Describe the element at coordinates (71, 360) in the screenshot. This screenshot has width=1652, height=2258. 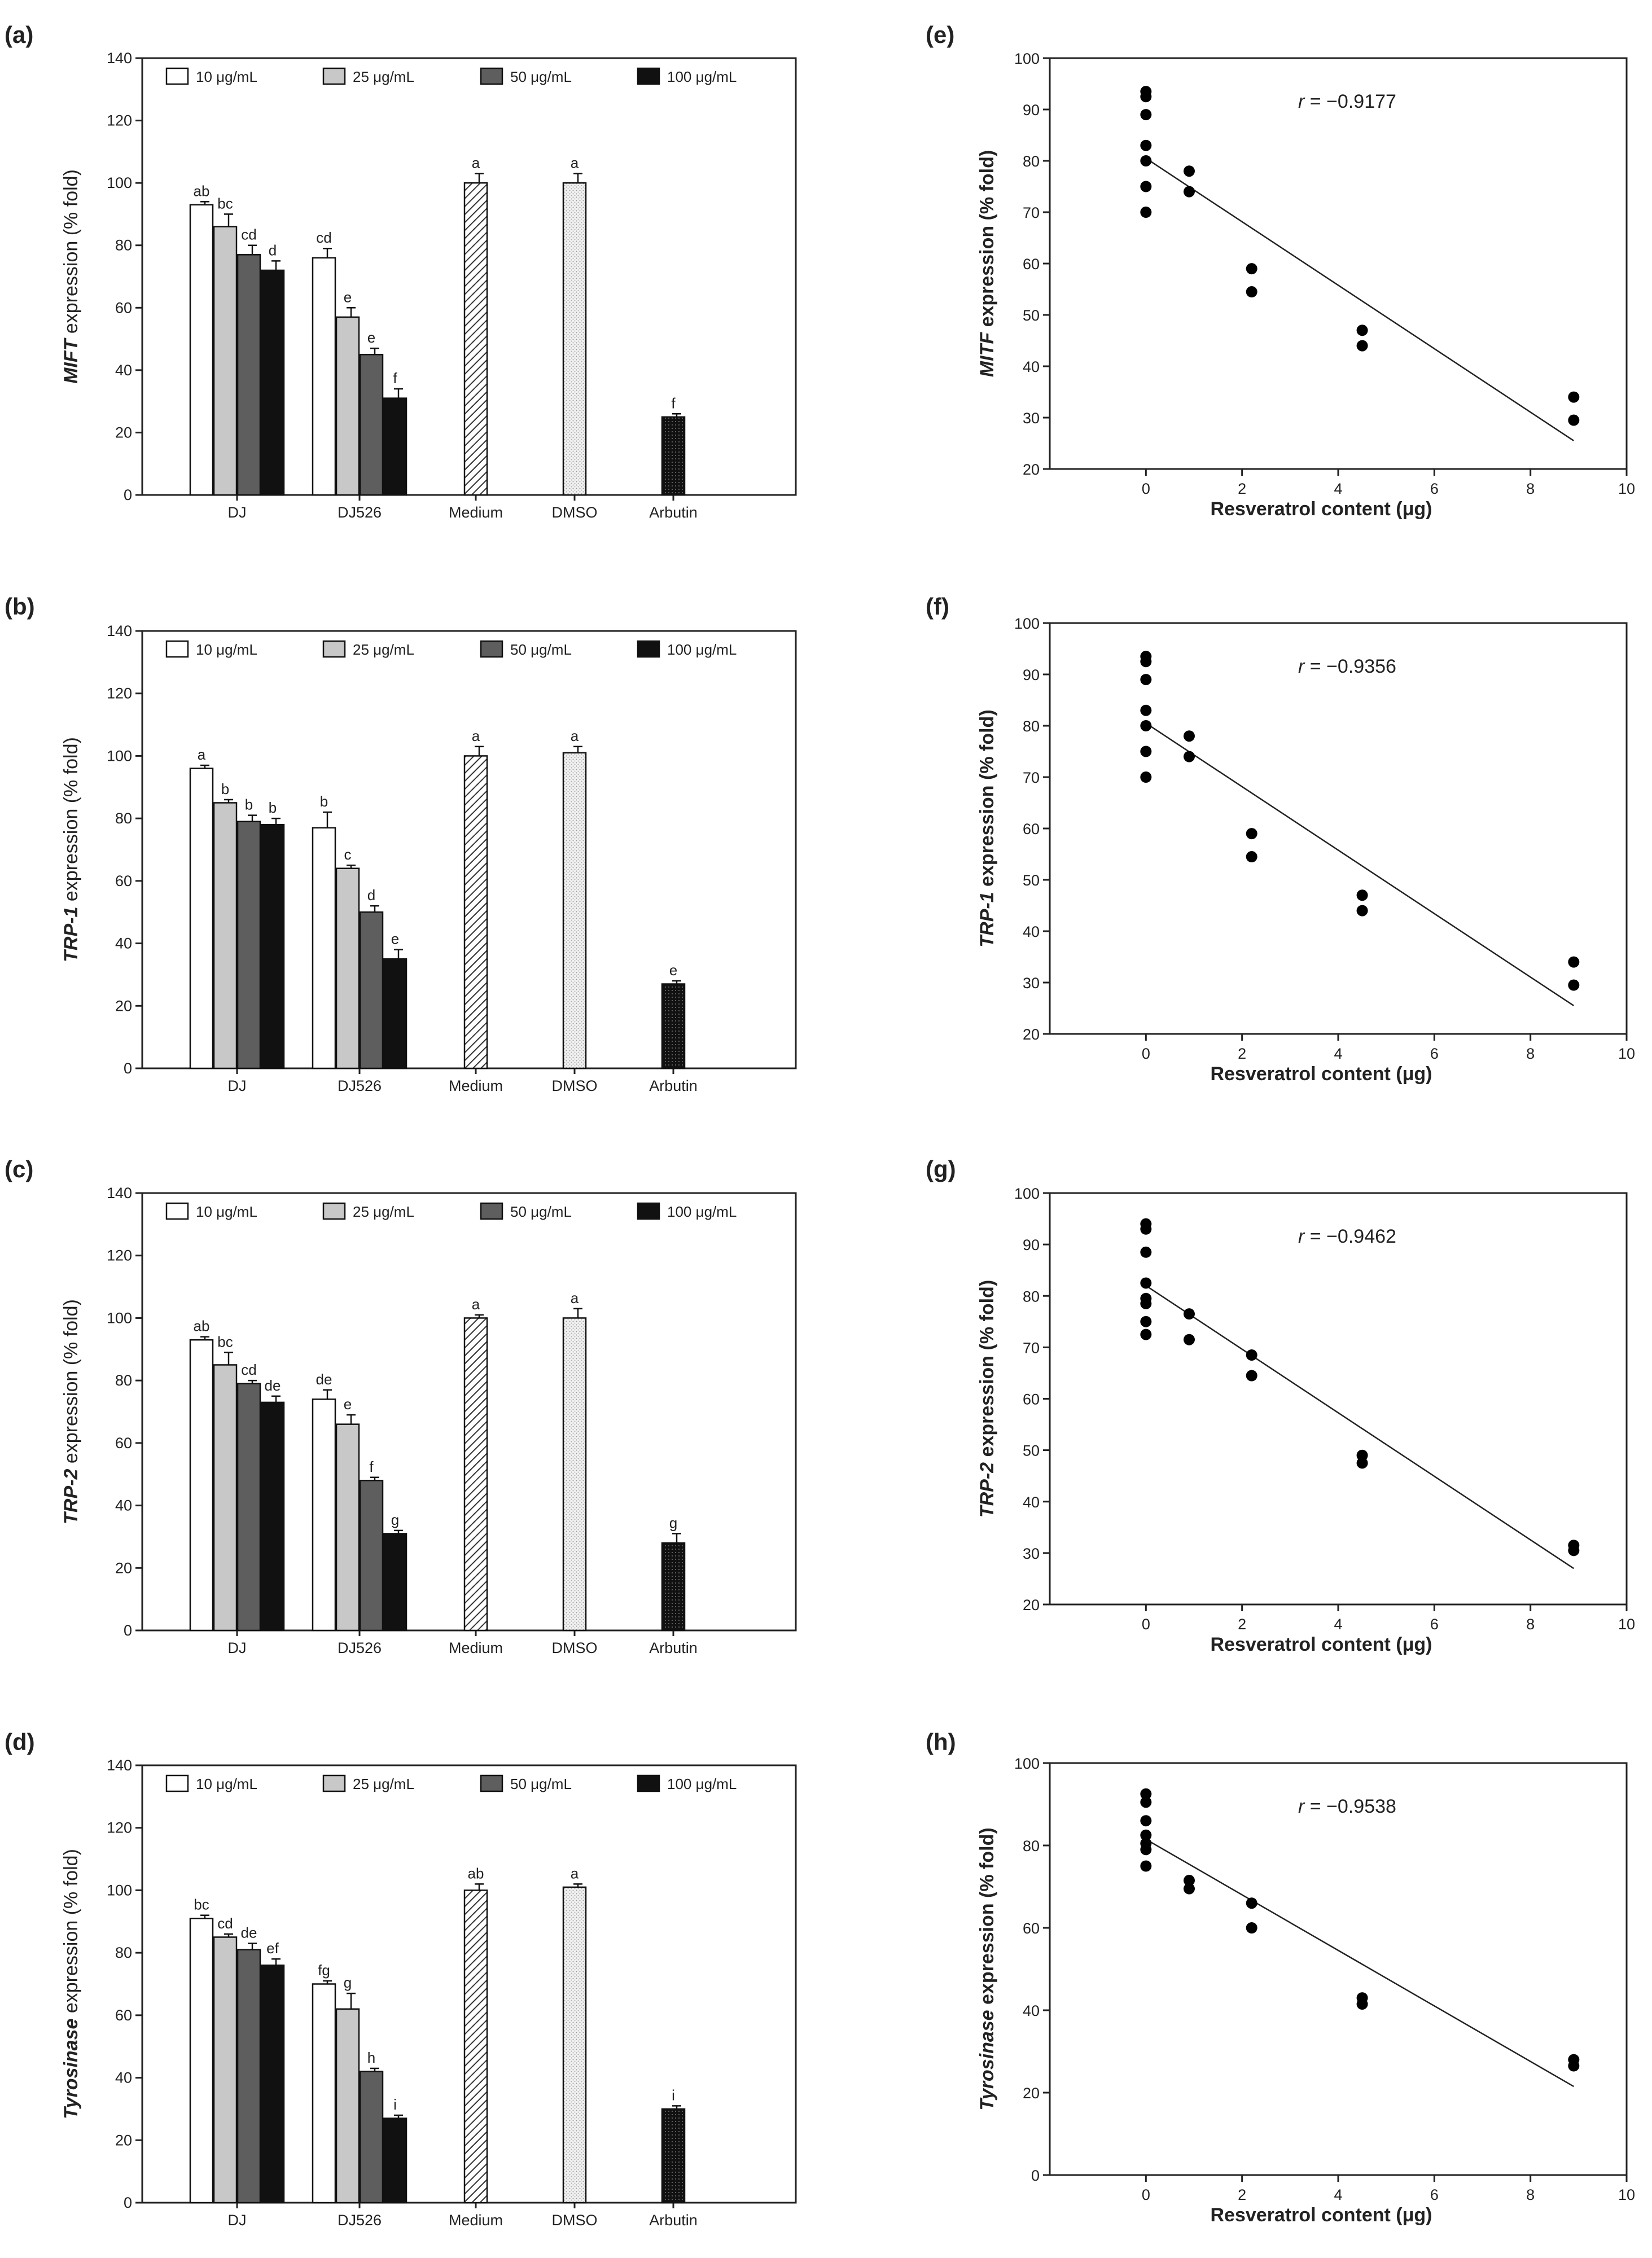
I see `y-axis-label-gene: MIFT` at that location.